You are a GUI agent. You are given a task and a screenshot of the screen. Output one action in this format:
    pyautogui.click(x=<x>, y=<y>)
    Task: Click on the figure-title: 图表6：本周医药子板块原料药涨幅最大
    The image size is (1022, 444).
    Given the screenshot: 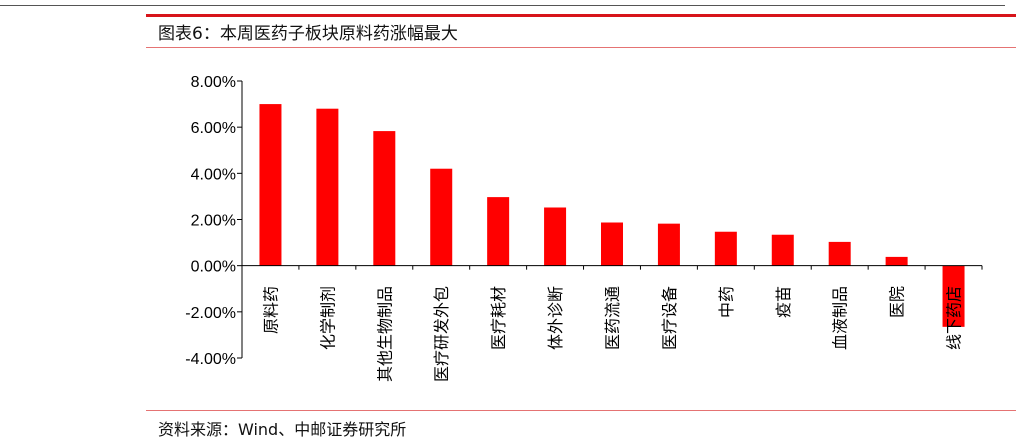 What is the action you would take?
    pyautogui.click(x=308, y=34)
    